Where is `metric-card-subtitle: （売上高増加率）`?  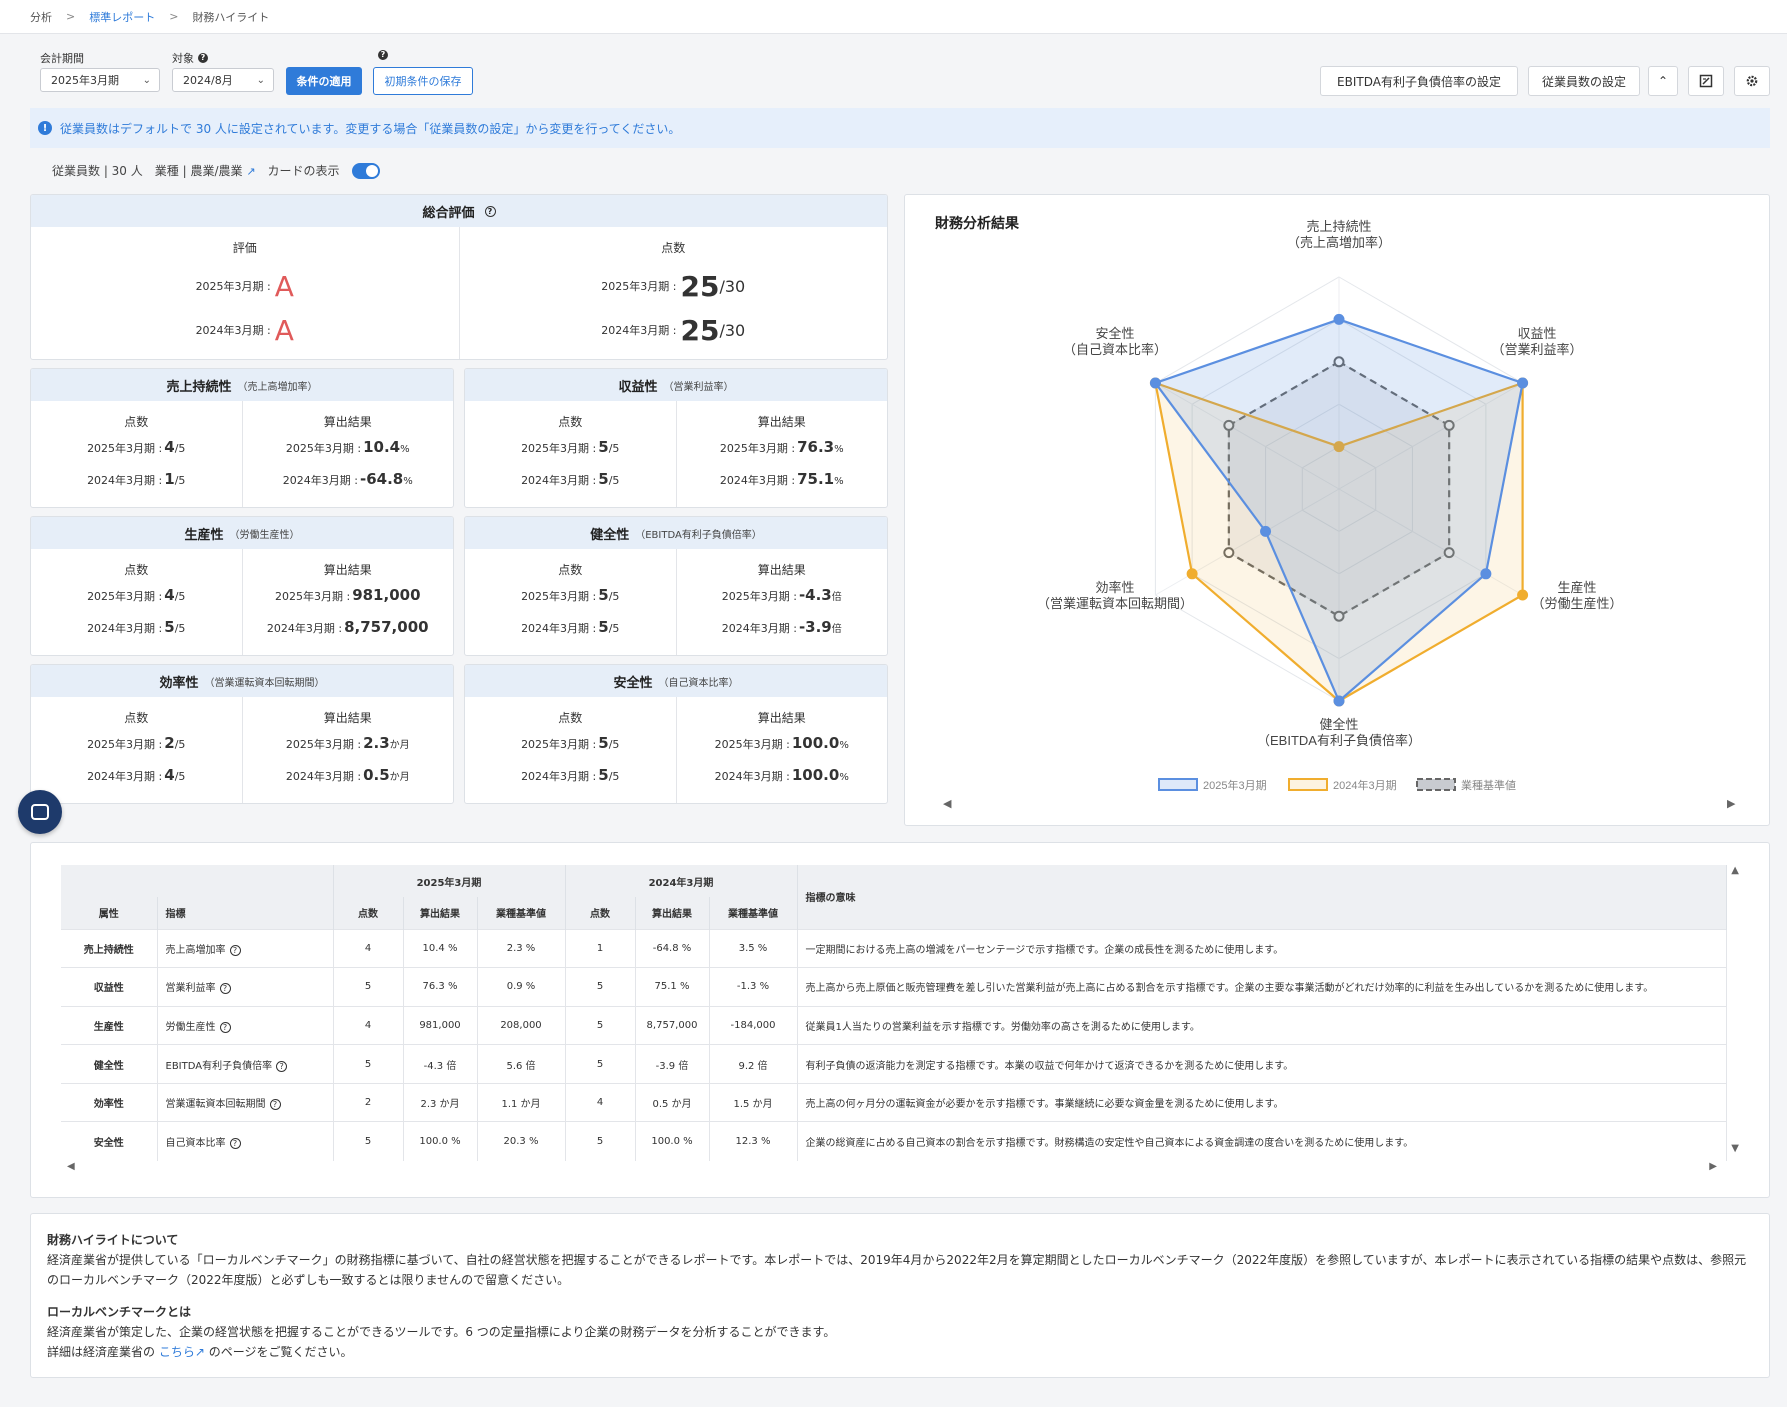
metric-card-subtitle: （売上高増加率） is located at coordinates (277, 387).